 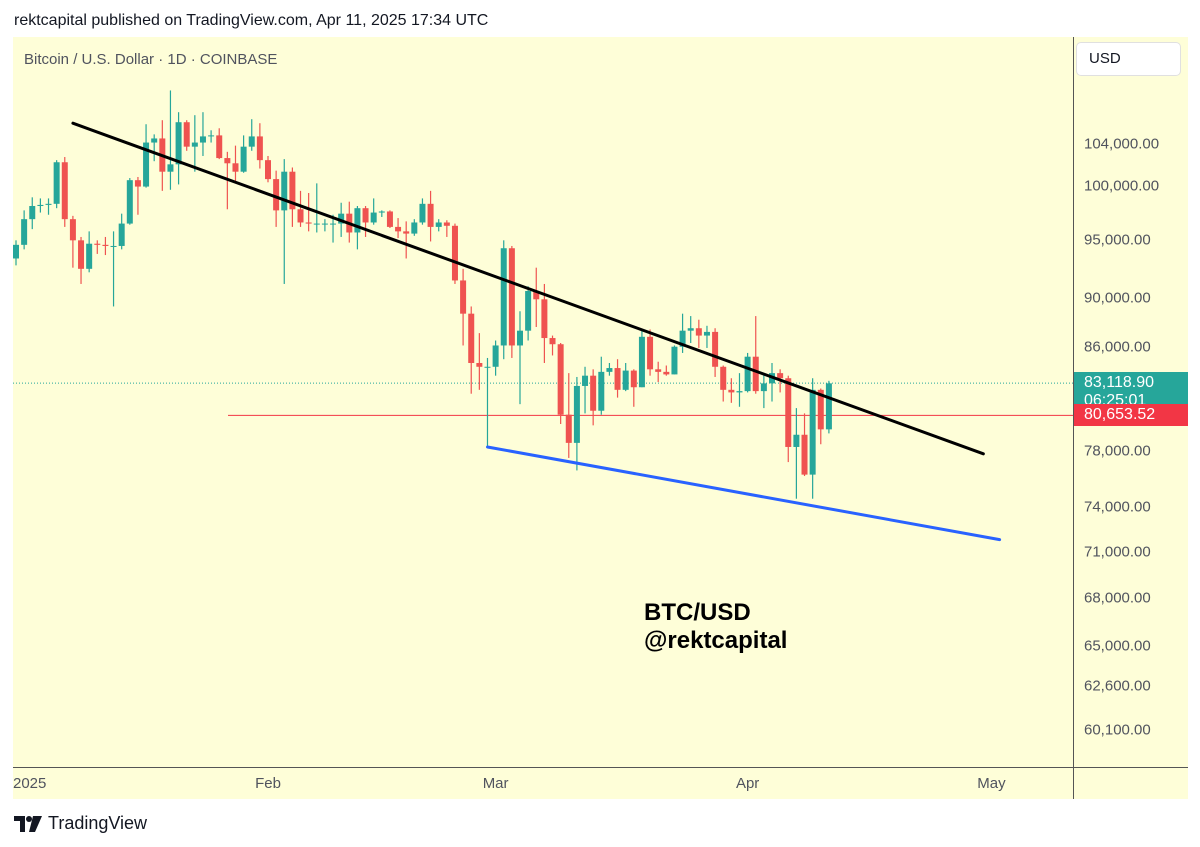 I want to click on chart-annotation: BTC/USD @rektcapital, so click(x=715, y=627).